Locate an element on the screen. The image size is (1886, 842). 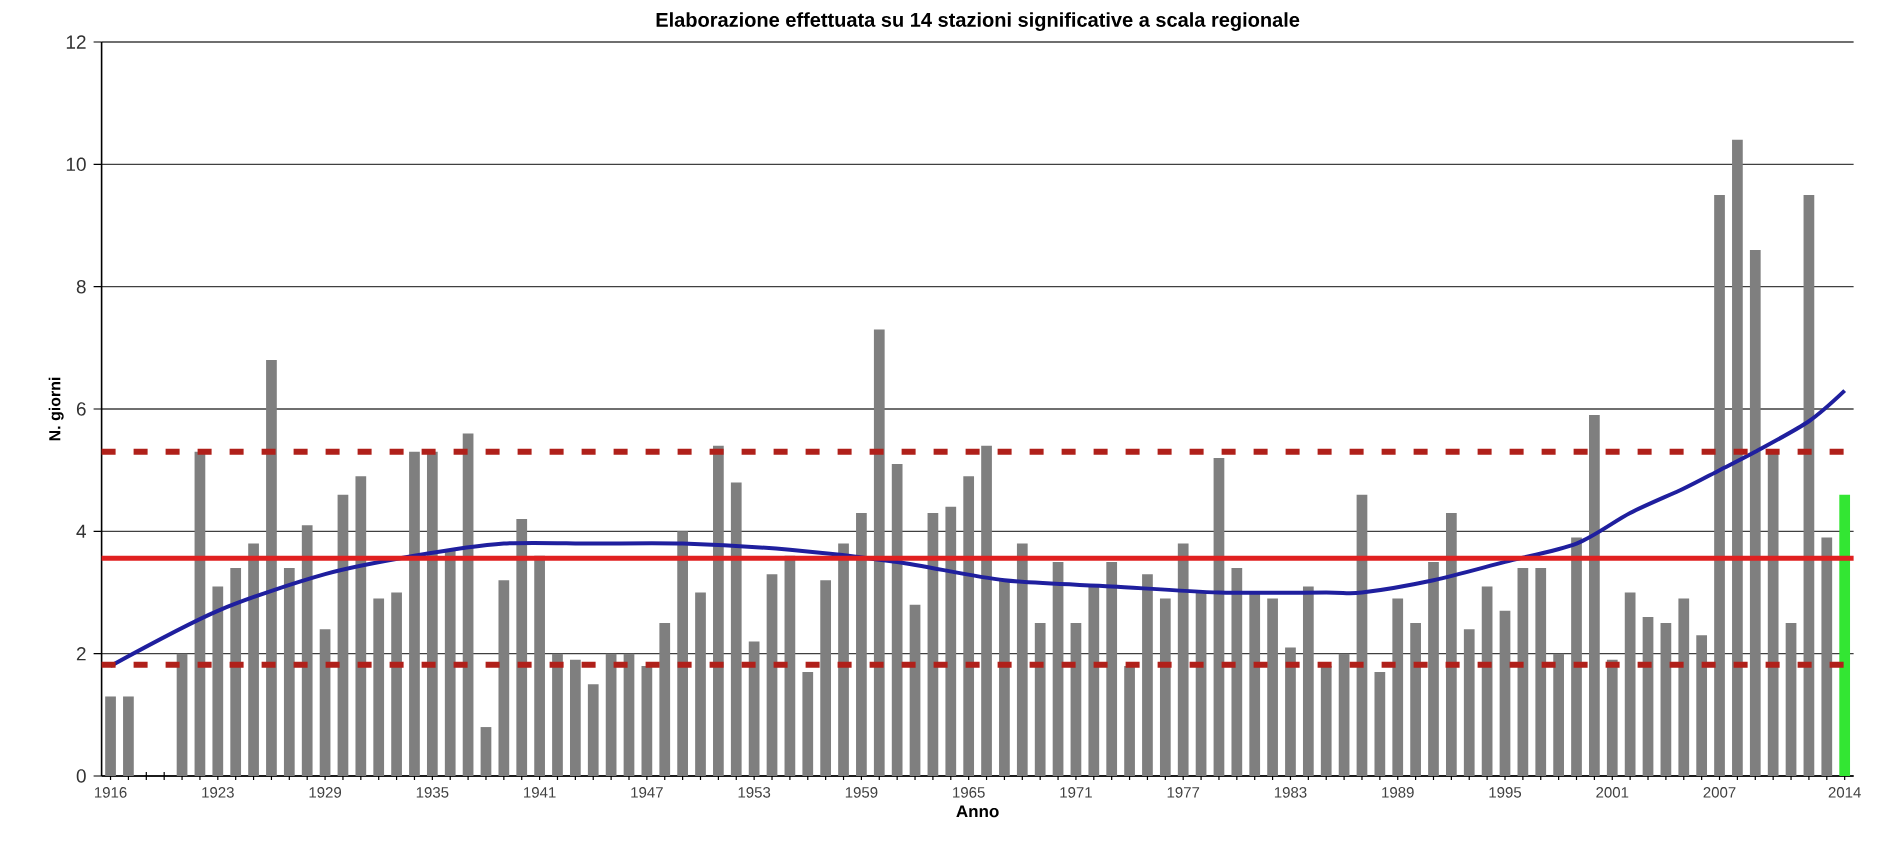
x-tick-label: 1941 is located at coordinates (540, 792).